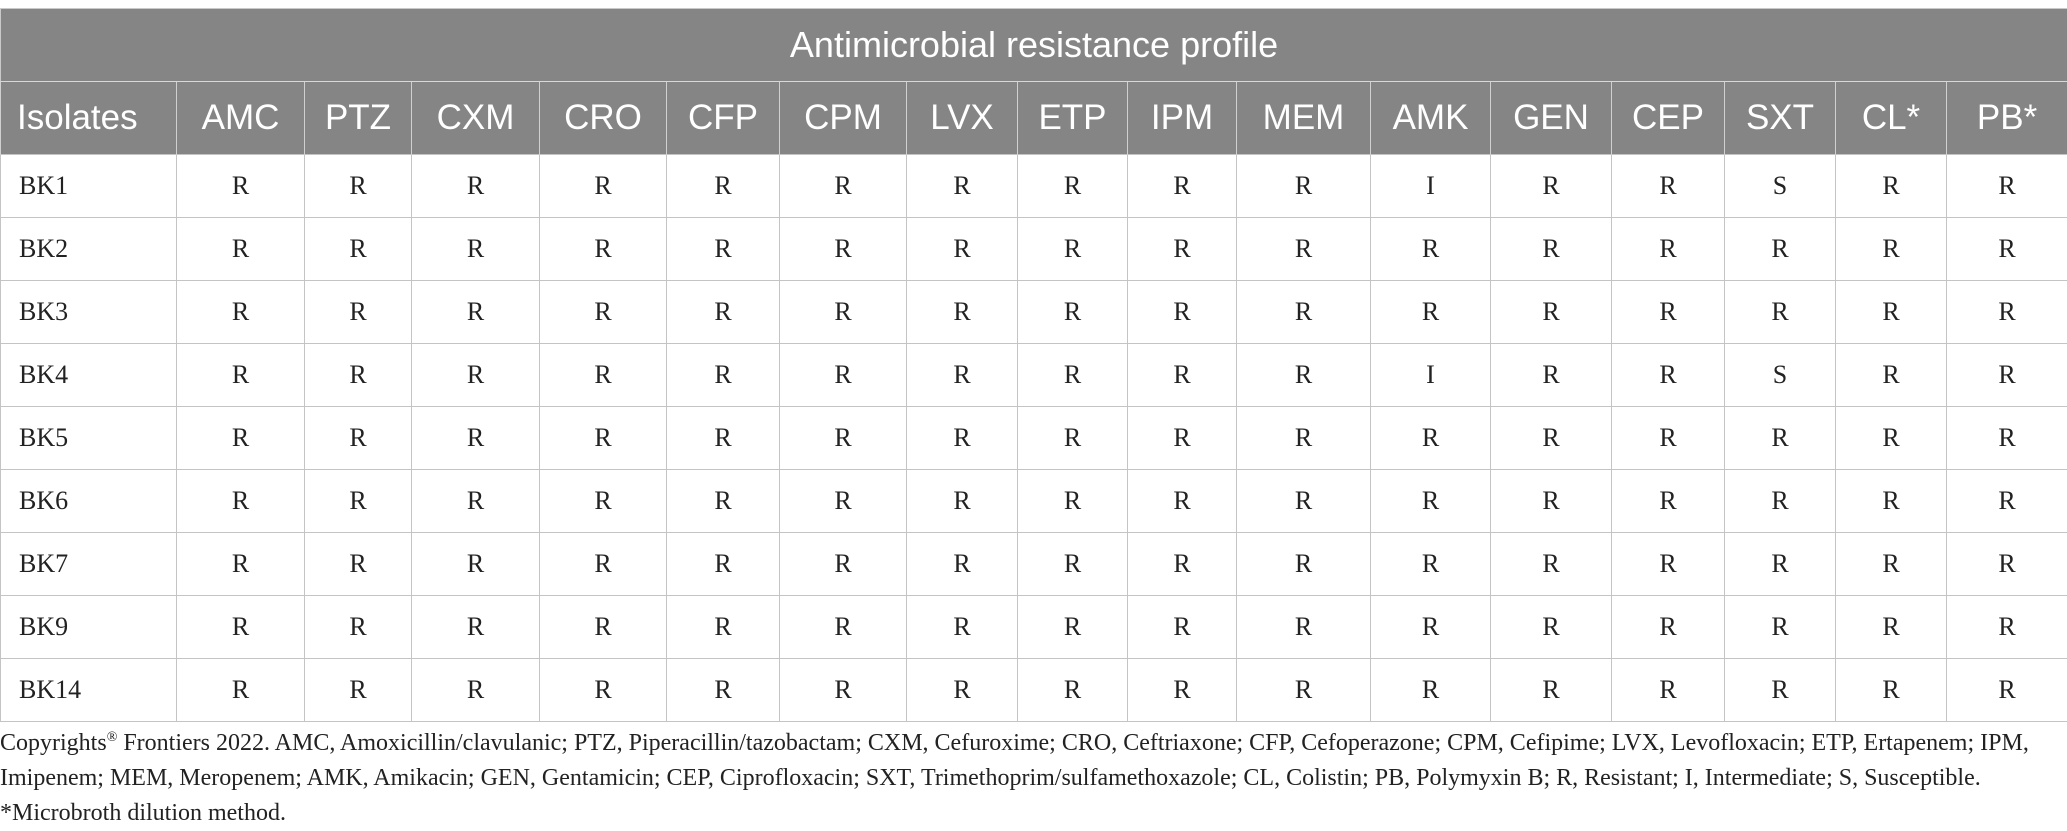 The width and height of the screenshot is (2067, 831). What do you see at coordinates (240, 118) in the screenshot?
I see `header-amc: AMC` at bounding box center [240, 118].